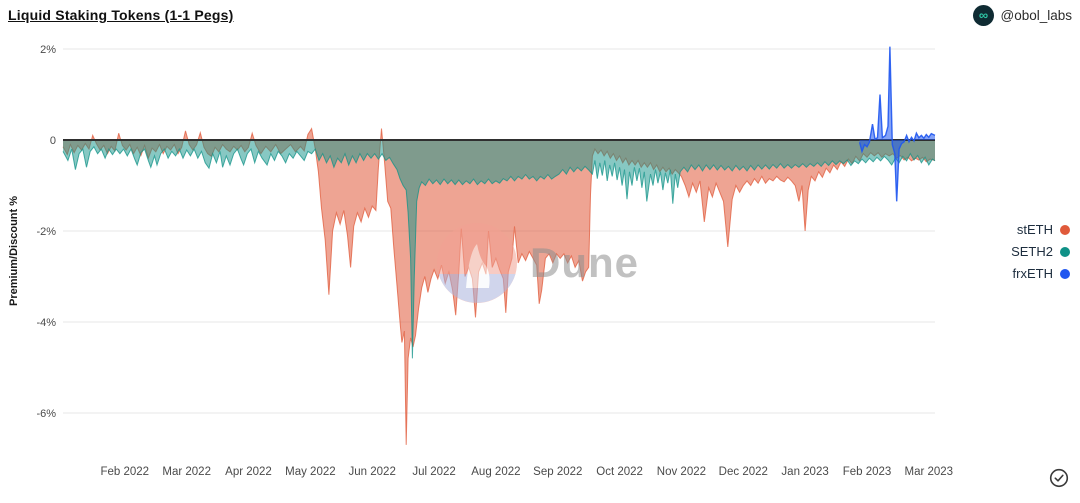 The width and height of the screenshot is (1080, 503). I want to click on dune-logo-icon, so click(477, 263).